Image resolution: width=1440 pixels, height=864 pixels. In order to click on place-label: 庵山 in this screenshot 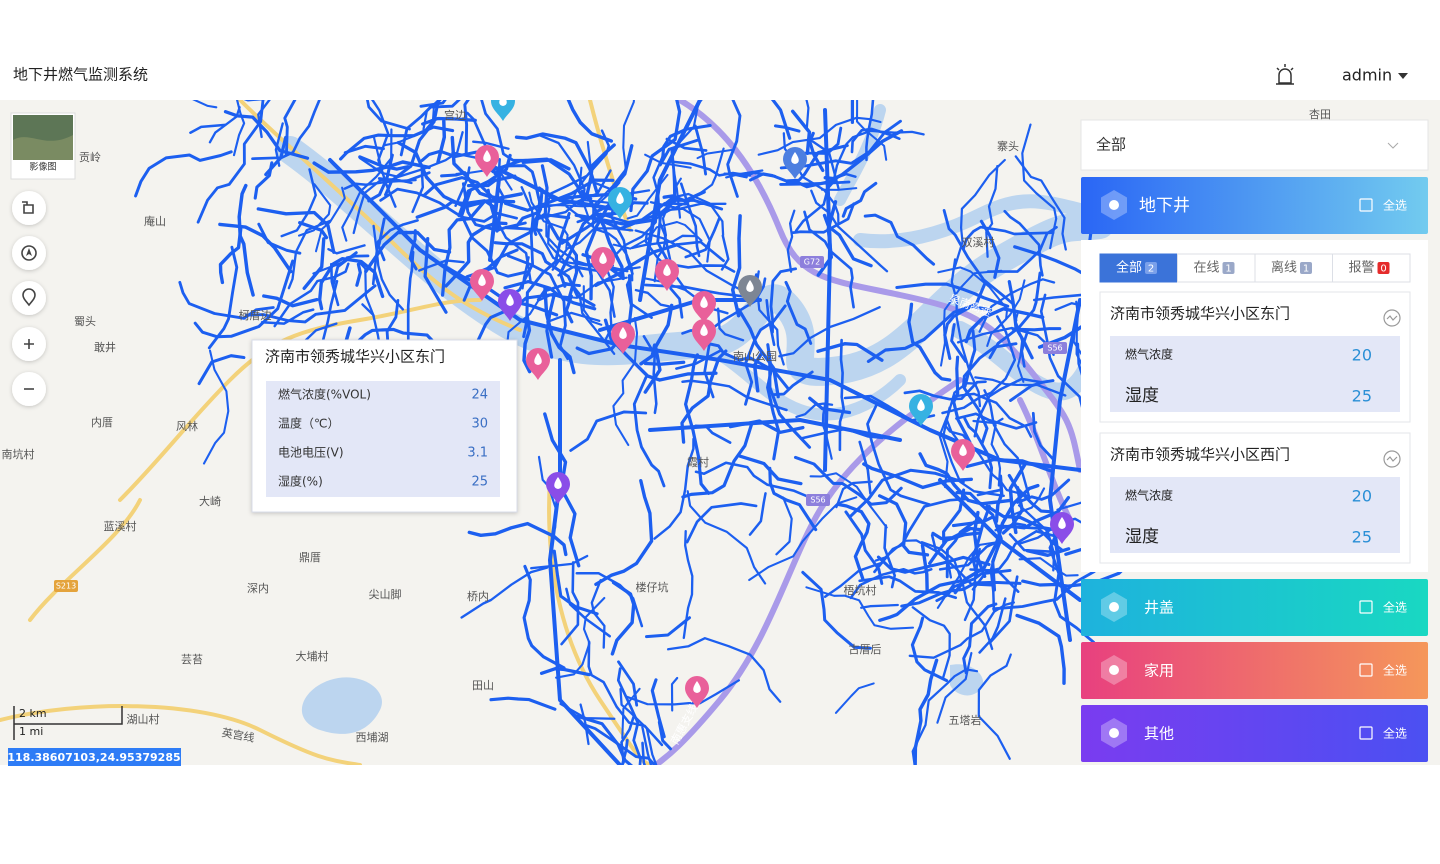, I will do `click(155, 221)`.